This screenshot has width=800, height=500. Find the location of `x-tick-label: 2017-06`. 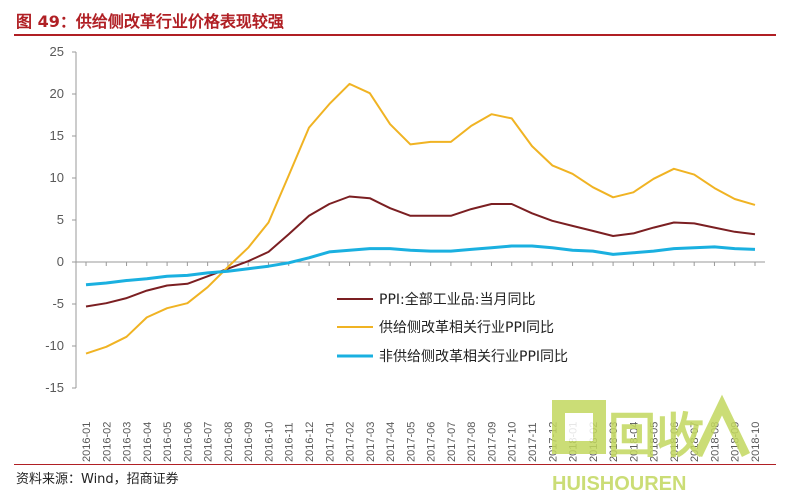

x-tick-label: 2017-06 is located at coordinates (432, 442).